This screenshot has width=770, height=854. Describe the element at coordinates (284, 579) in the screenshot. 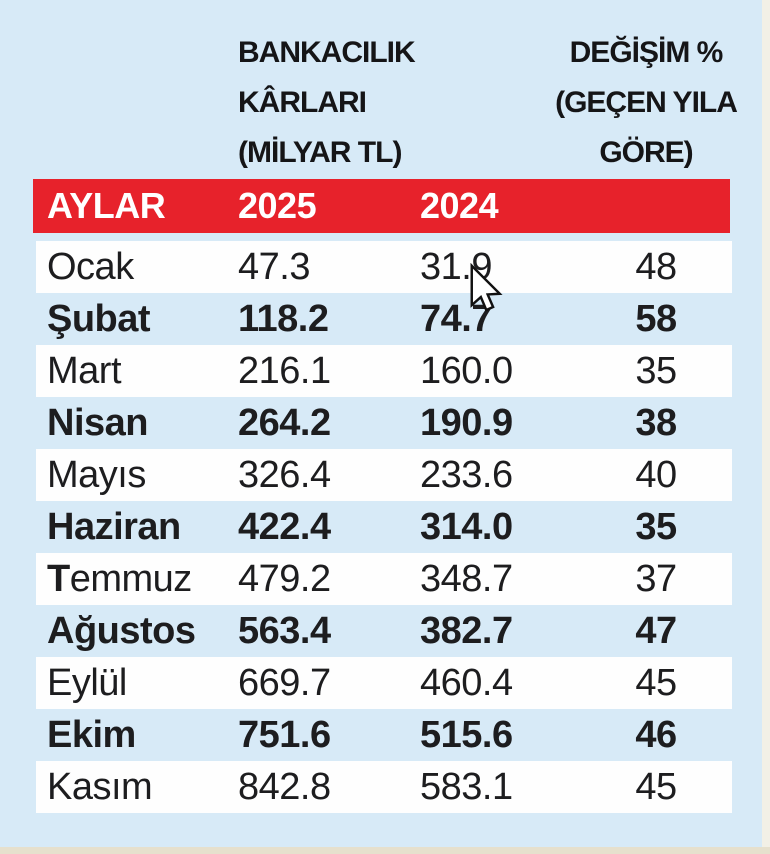

I see `value-2025-cell: 479.2` at that location.